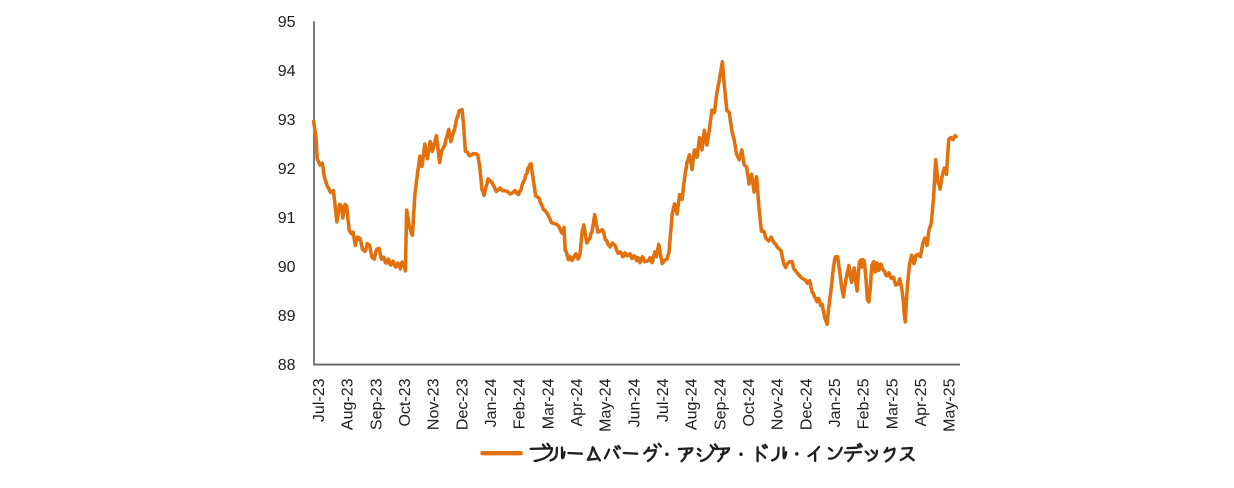 The height and width of the screenshot is (488, 1234). Describe the element at coordinates (864, 403) in the screenshot. I see `svg-text: Feb-25` at that location.